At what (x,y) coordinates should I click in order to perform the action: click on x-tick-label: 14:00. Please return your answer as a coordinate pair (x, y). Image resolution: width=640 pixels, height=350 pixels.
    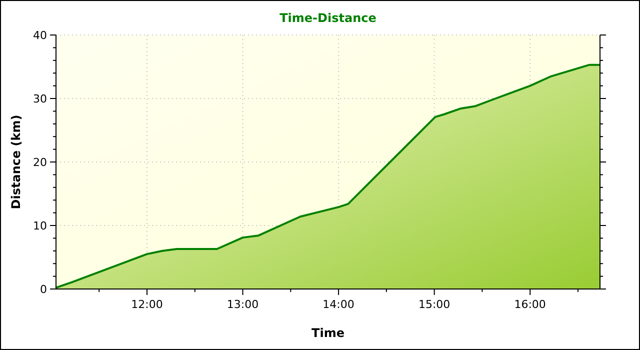
    Looking at the image, I should click on (338, 304).